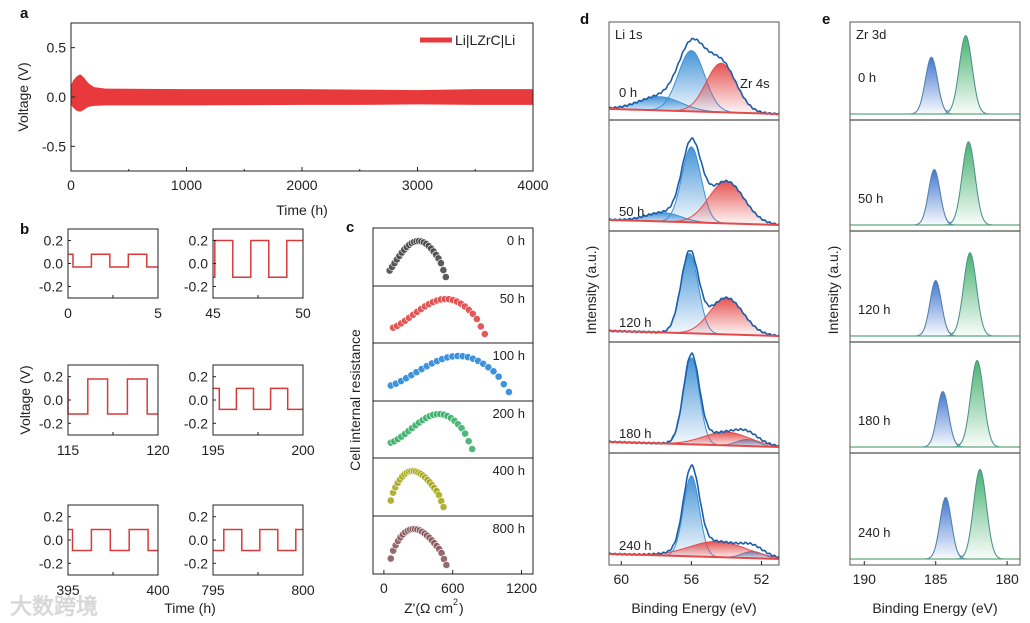 This screenshot has width=1030, height=623. Describe the element at coordinates (301, 185) in the screenshot. I see `x-tick-label: 2000` at that location.